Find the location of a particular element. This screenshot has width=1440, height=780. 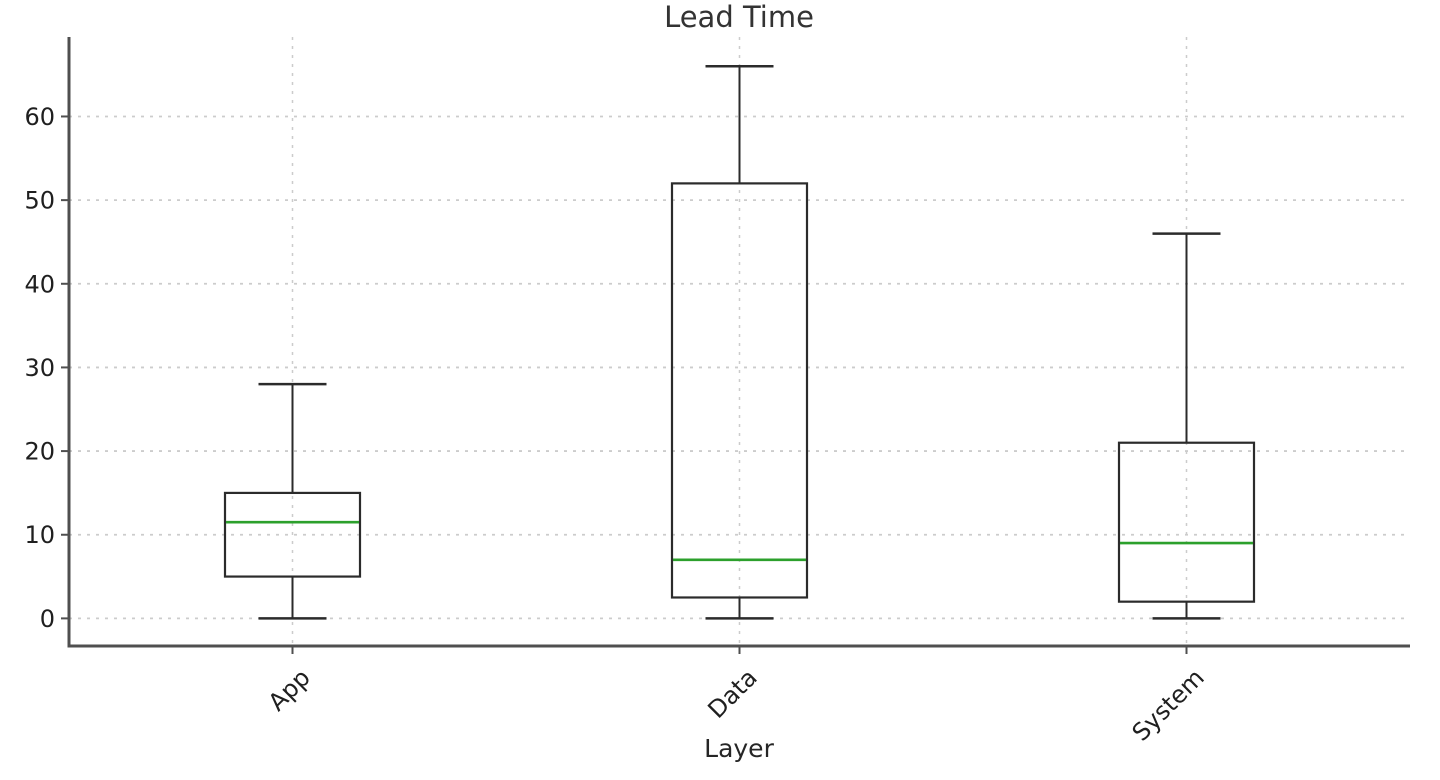

box-group-system is located at coordinates (1186, 426).